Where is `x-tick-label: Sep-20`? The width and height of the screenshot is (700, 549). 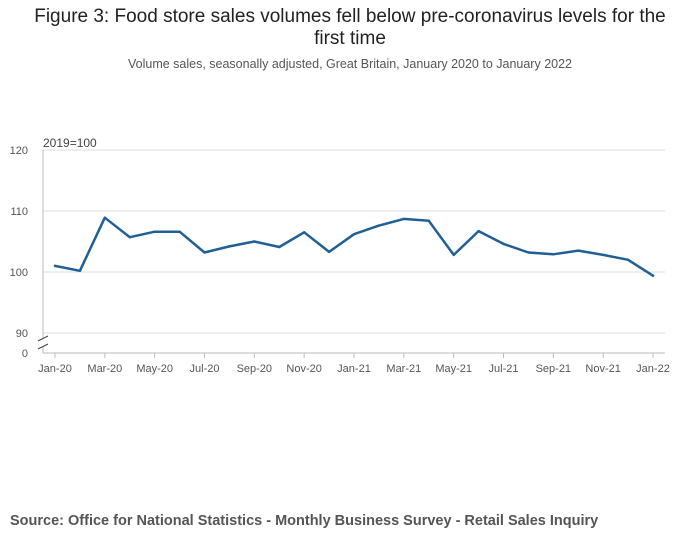 x-tick-label: Sep-20 is located at coordinates (254, 369).